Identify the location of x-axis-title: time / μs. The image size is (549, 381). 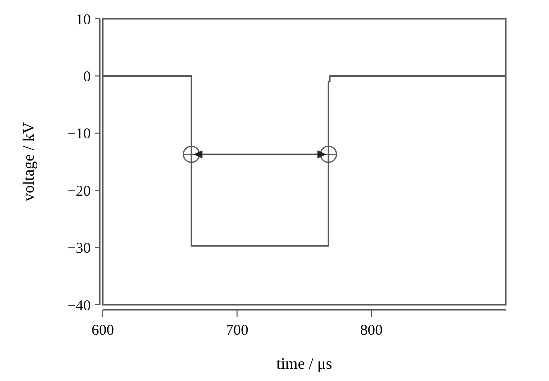
(304, 364).